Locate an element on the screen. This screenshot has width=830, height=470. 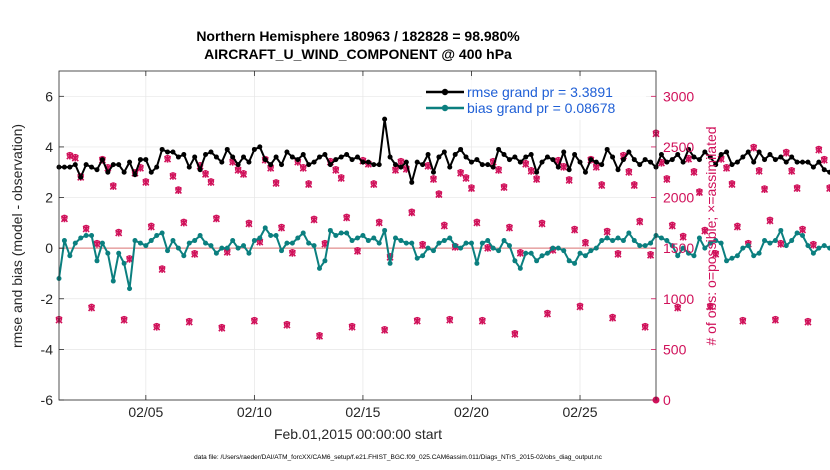
y-tick-label: -2 is located at coordinates (47, 299).